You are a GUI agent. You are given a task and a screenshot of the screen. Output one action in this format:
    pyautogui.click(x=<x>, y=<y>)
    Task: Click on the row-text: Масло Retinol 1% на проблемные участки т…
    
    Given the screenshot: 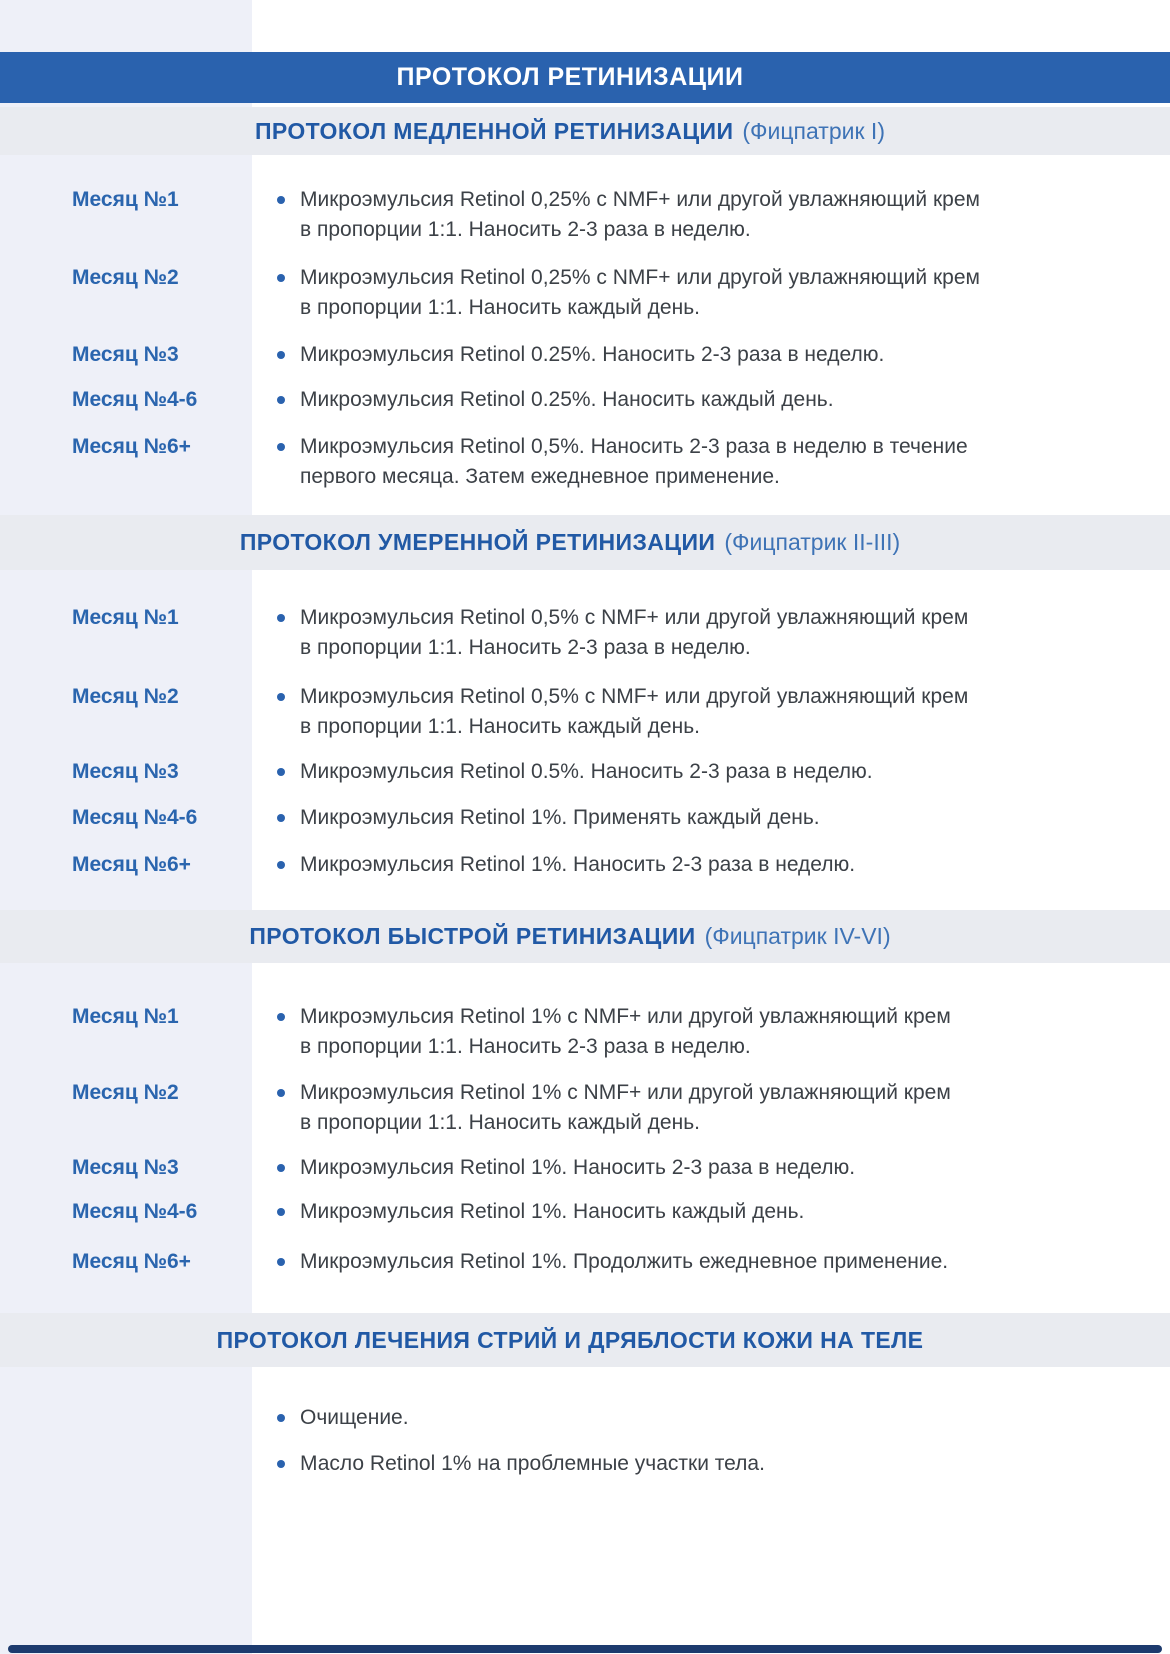 What is the action you would take?
    pyautogui.click(x=532, y=1463)
    